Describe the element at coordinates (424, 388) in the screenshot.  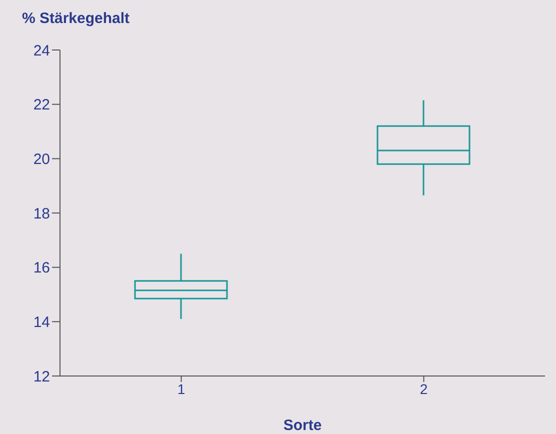
I see `x-tick-label: 2` at that location.